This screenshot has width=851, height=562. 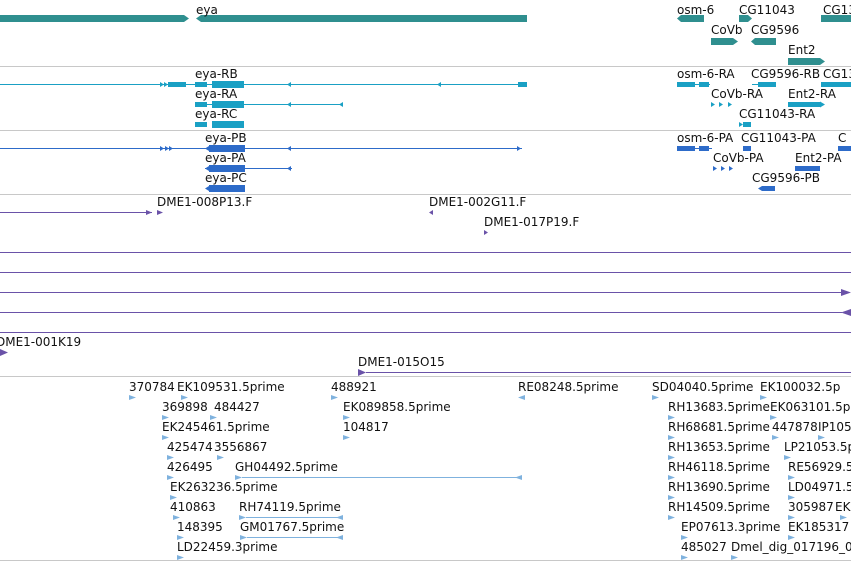 I want to click on gene-feature-eya, so click(x=361, y=18).